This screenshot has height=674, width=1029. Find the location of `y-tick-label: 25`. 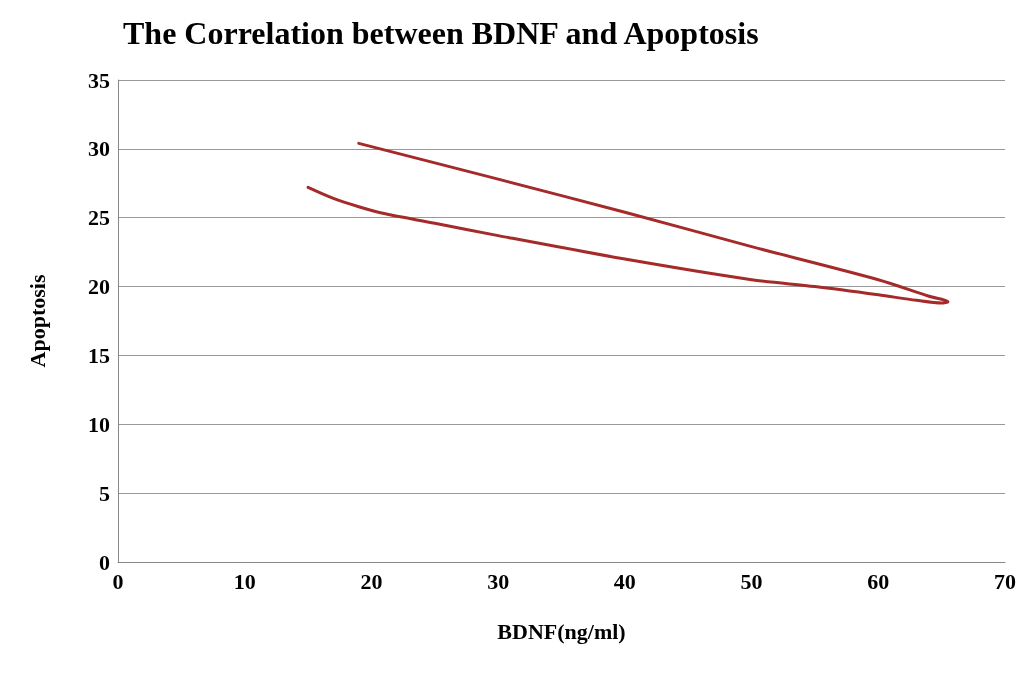

y-tick-label: 25 is located at coordinates (99, 218).